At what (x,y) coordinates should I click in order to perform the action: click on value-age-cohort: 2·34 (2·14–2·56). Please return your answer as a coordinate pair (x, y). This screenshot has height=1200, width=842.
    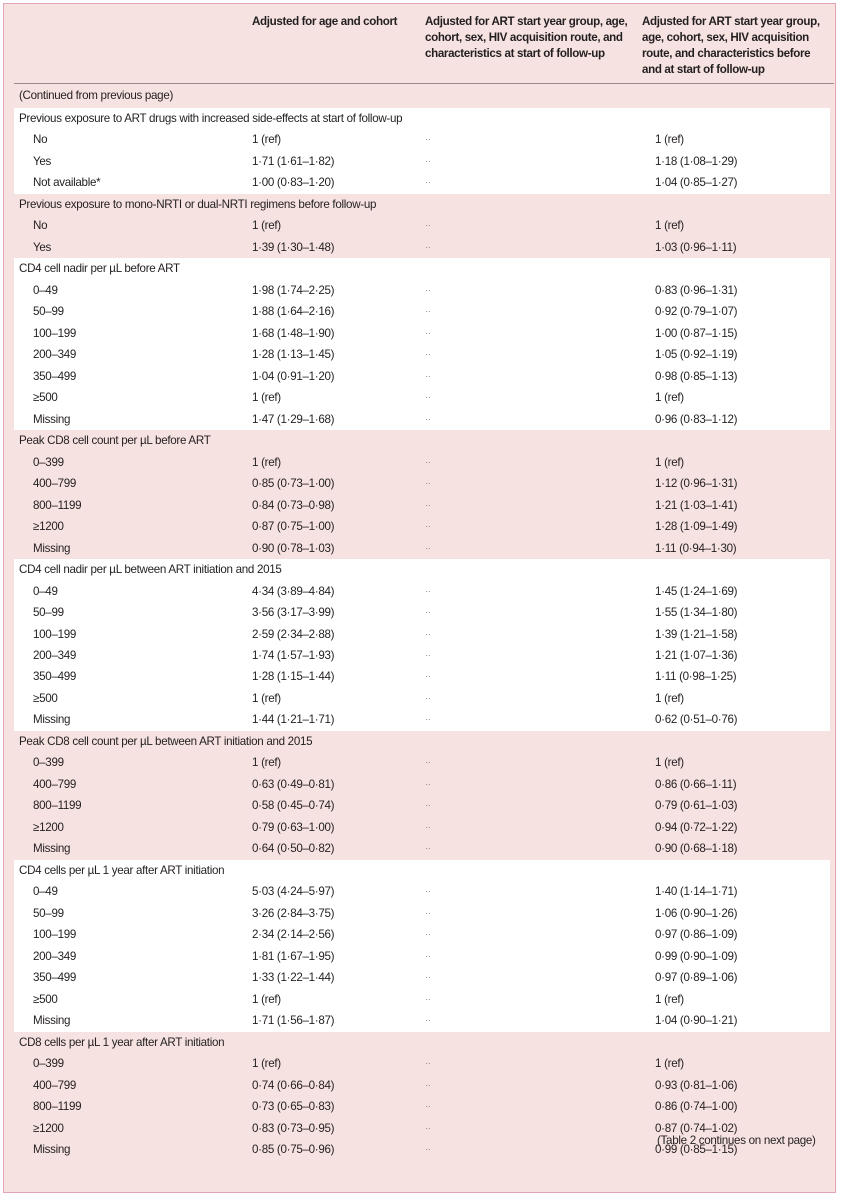
    Looking at the image, I should click on (293, 935).